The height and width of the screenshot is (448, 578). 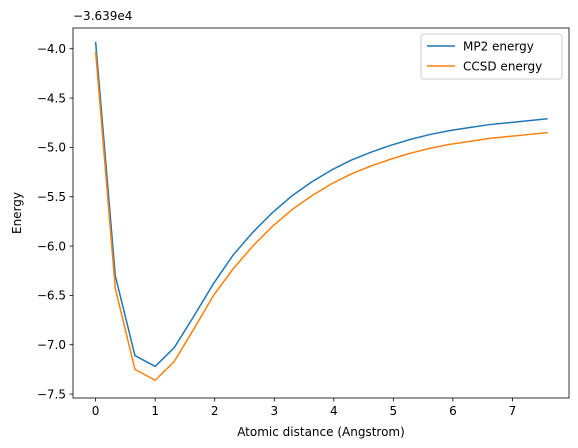 What do you see at coordinates (51, 197) in the screenshot?
I see `y-tick-label: −5.5` at bounding box center [51, 197].